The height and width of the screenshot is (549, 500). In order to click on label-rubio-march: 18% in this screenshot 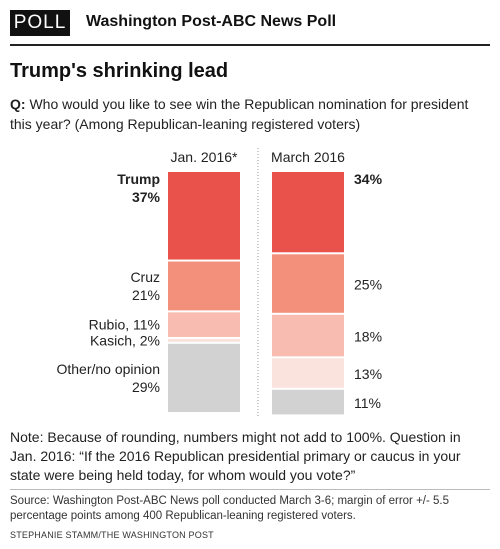, I will do `click(368, 337)`.